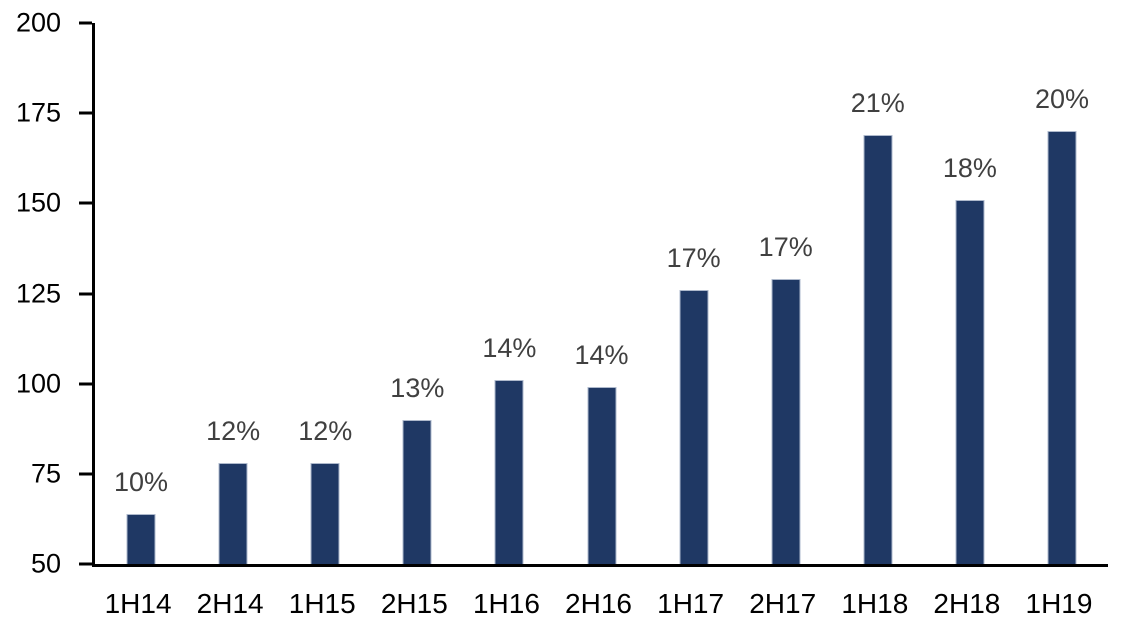  What do you see at coordinates (967, 603) in the screenshot?
I see `x-tick-label: 2H18` at bounding box center [967, 603].